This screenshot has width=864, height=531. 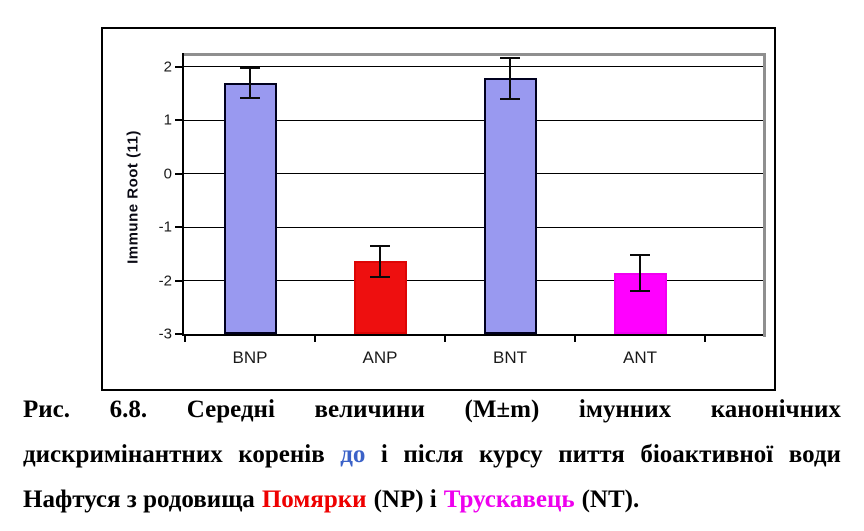 What do you see at coordinates (640, 273) in the screenshot?
I see `error-bar-stem-ANT` at bounding box center [640, 273].